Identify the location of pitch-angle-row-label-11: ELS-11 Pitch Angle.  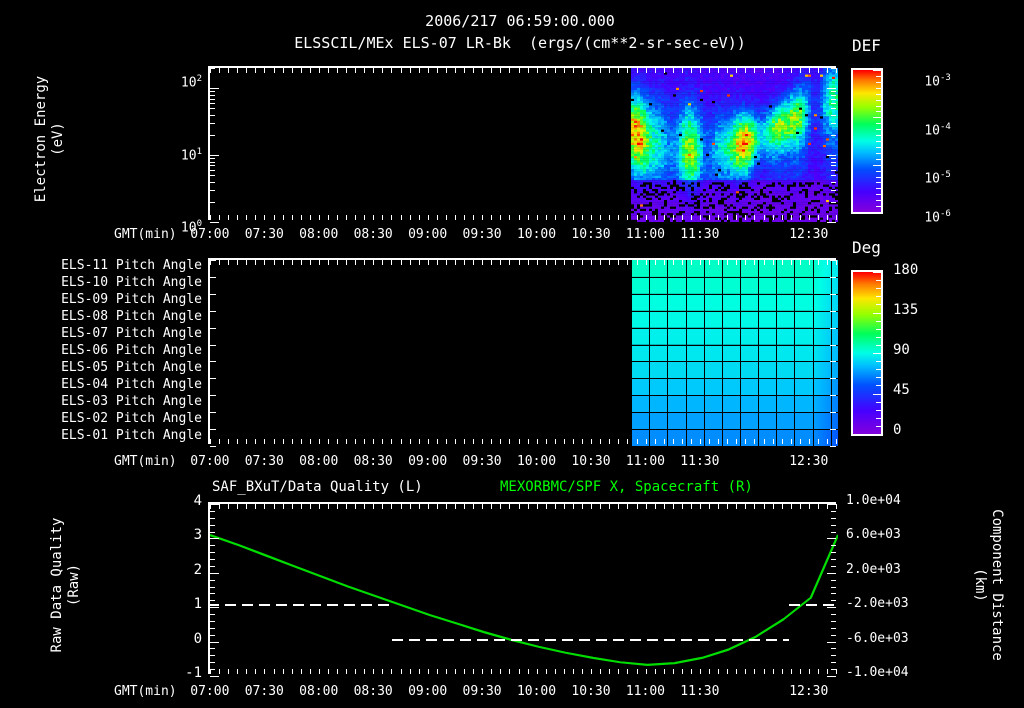
(131, 266).